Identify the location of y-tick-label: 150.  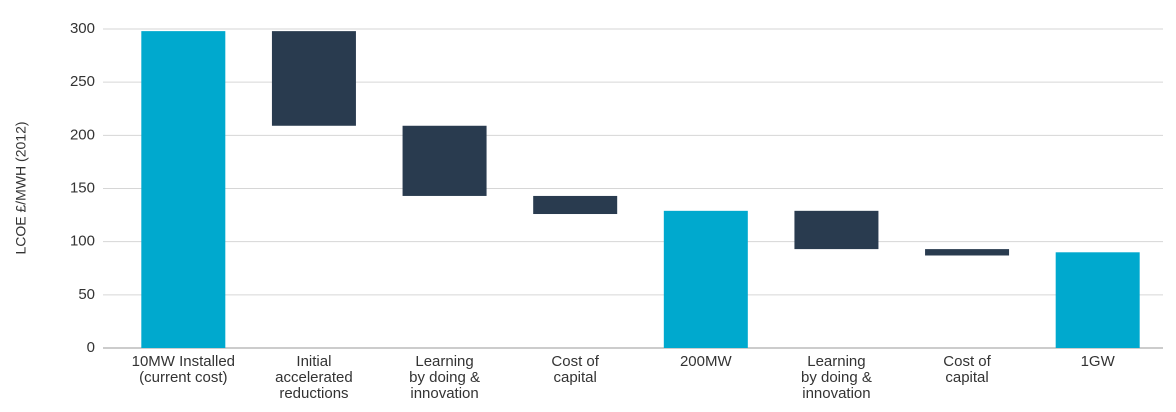
(82, 187).